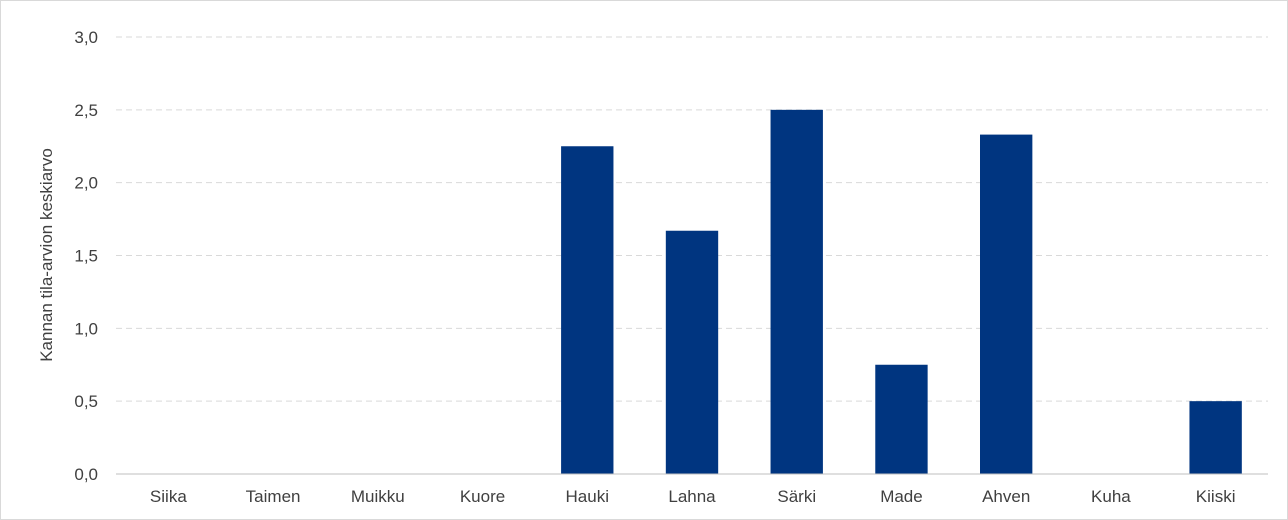 The width and height of the screenshot is (1288, 520). I want to click on y-tick-label: 2,0, so click(86, 183).